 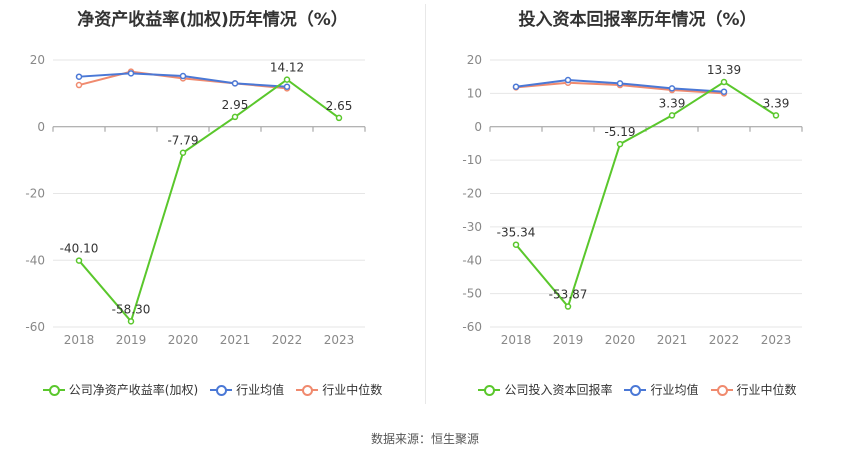 I want to click on roic-y-tick-label: 0, so click(x=478, y=127).